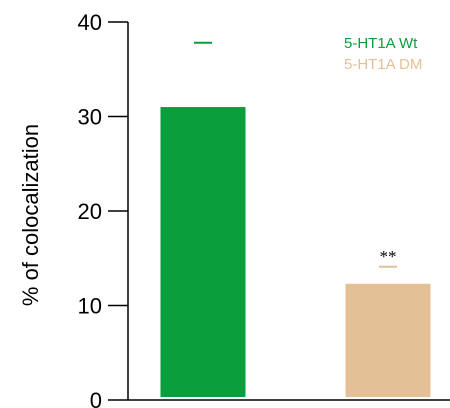 The width and height of the screenshot is (450, 408). Describe the element at coordinates (381, 43) in the screenshot. I see `legend-entry-0: 5-HT1A Wt` at that location.